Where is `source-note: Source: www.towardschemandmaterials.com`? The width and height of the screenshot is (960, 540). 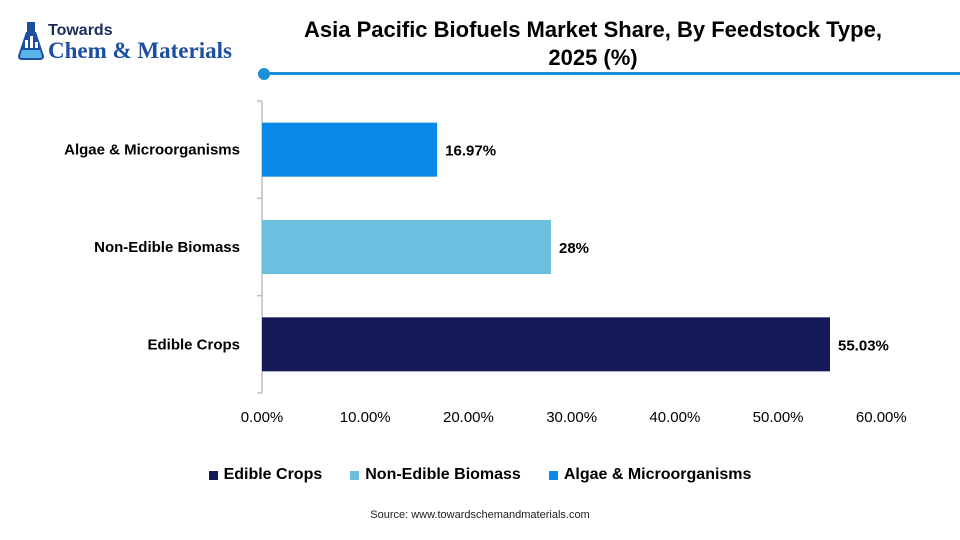
source-note: Source: www.towardschemandmaterials.com is located at coordinates (480, 515).